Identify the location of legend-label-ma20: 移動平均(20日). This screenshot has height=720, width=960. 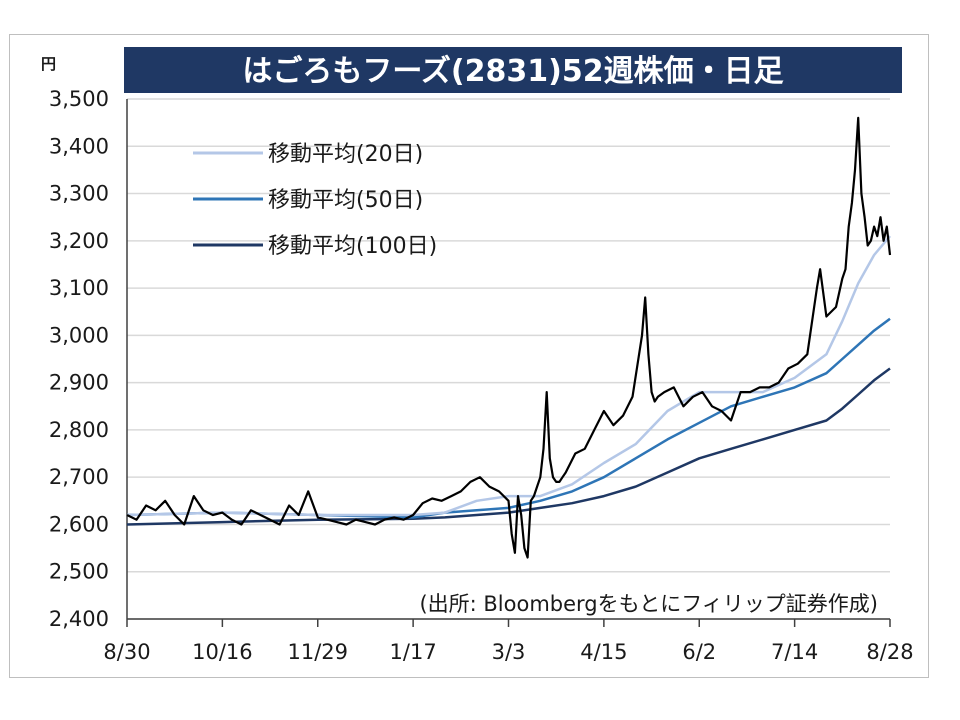
(345, 154).